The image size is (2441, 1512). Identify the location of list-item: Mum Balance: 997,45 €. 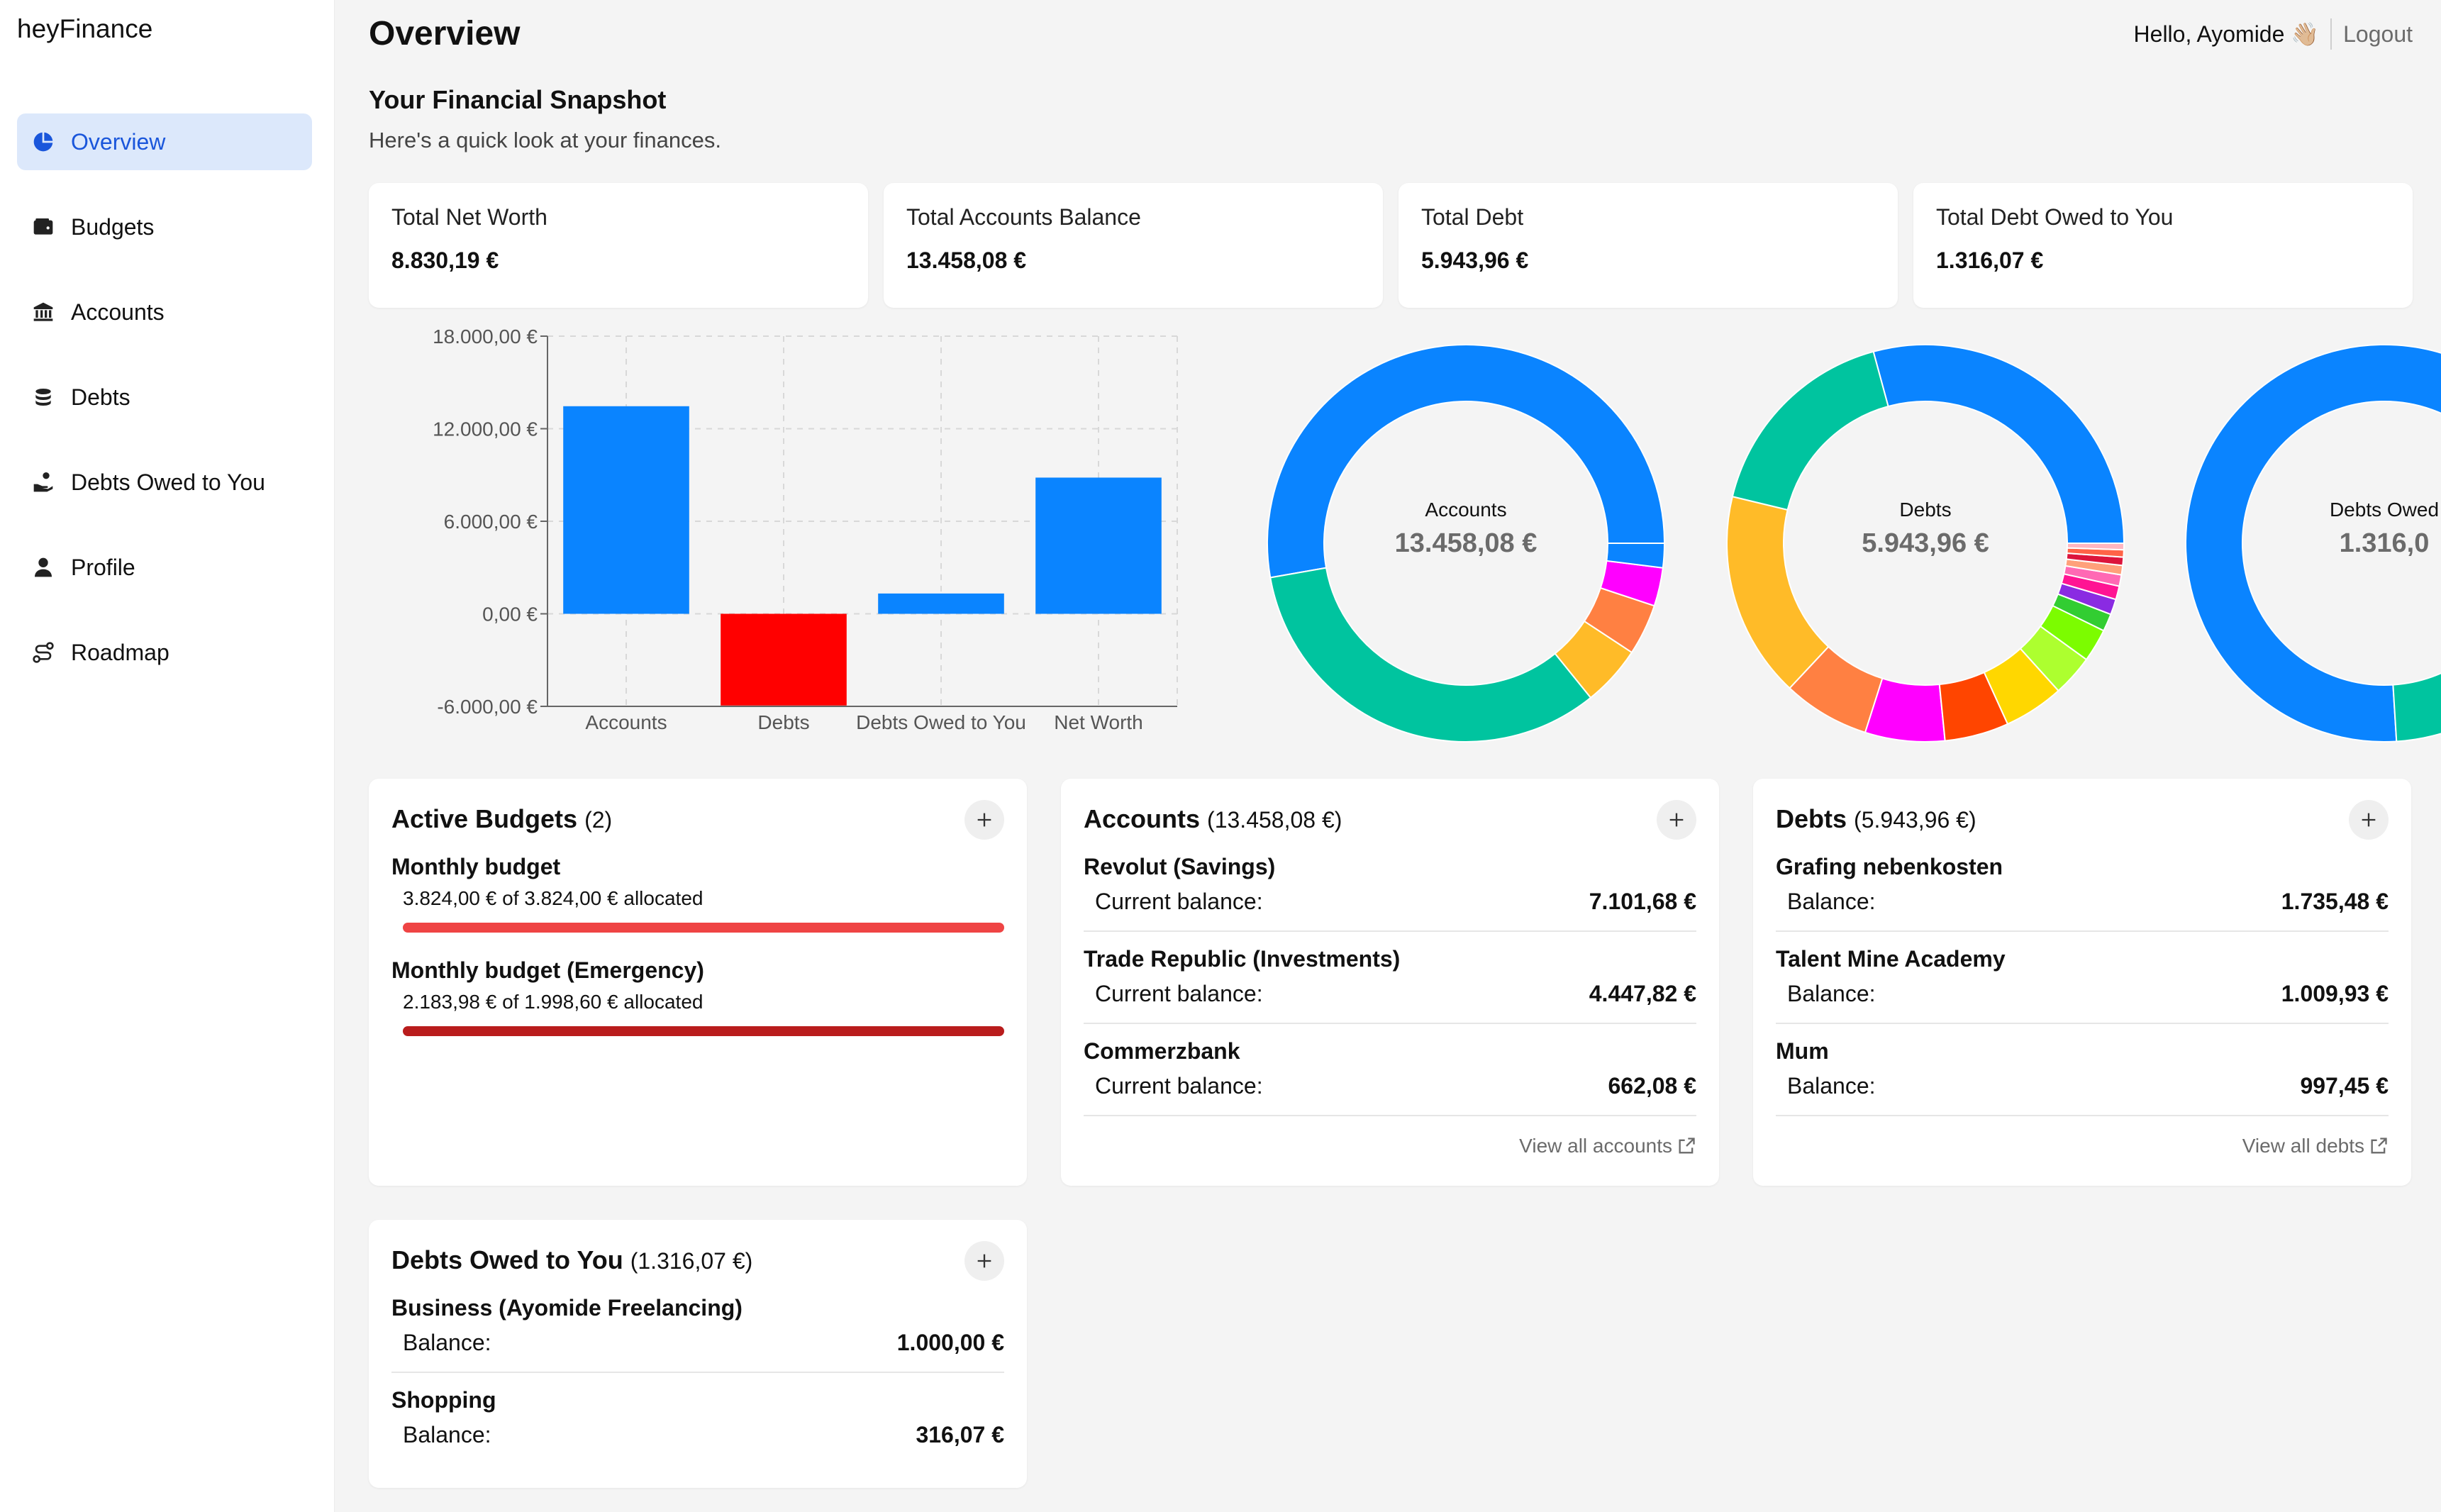
(2082, 1077).